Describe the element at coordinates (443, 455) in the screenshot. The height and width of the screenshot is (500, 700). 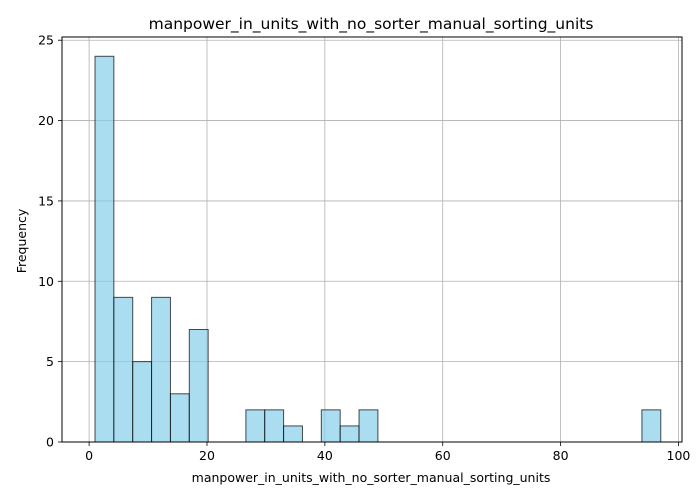
I see `x-tick-label: 60` at that location.